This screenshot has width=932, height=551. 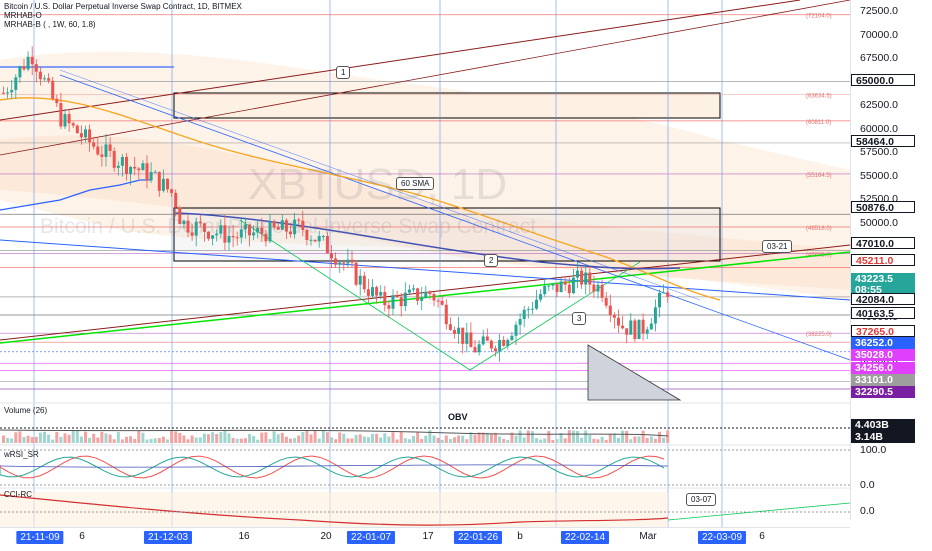 I want to click on time-label: b, so click(x=520, y=536).